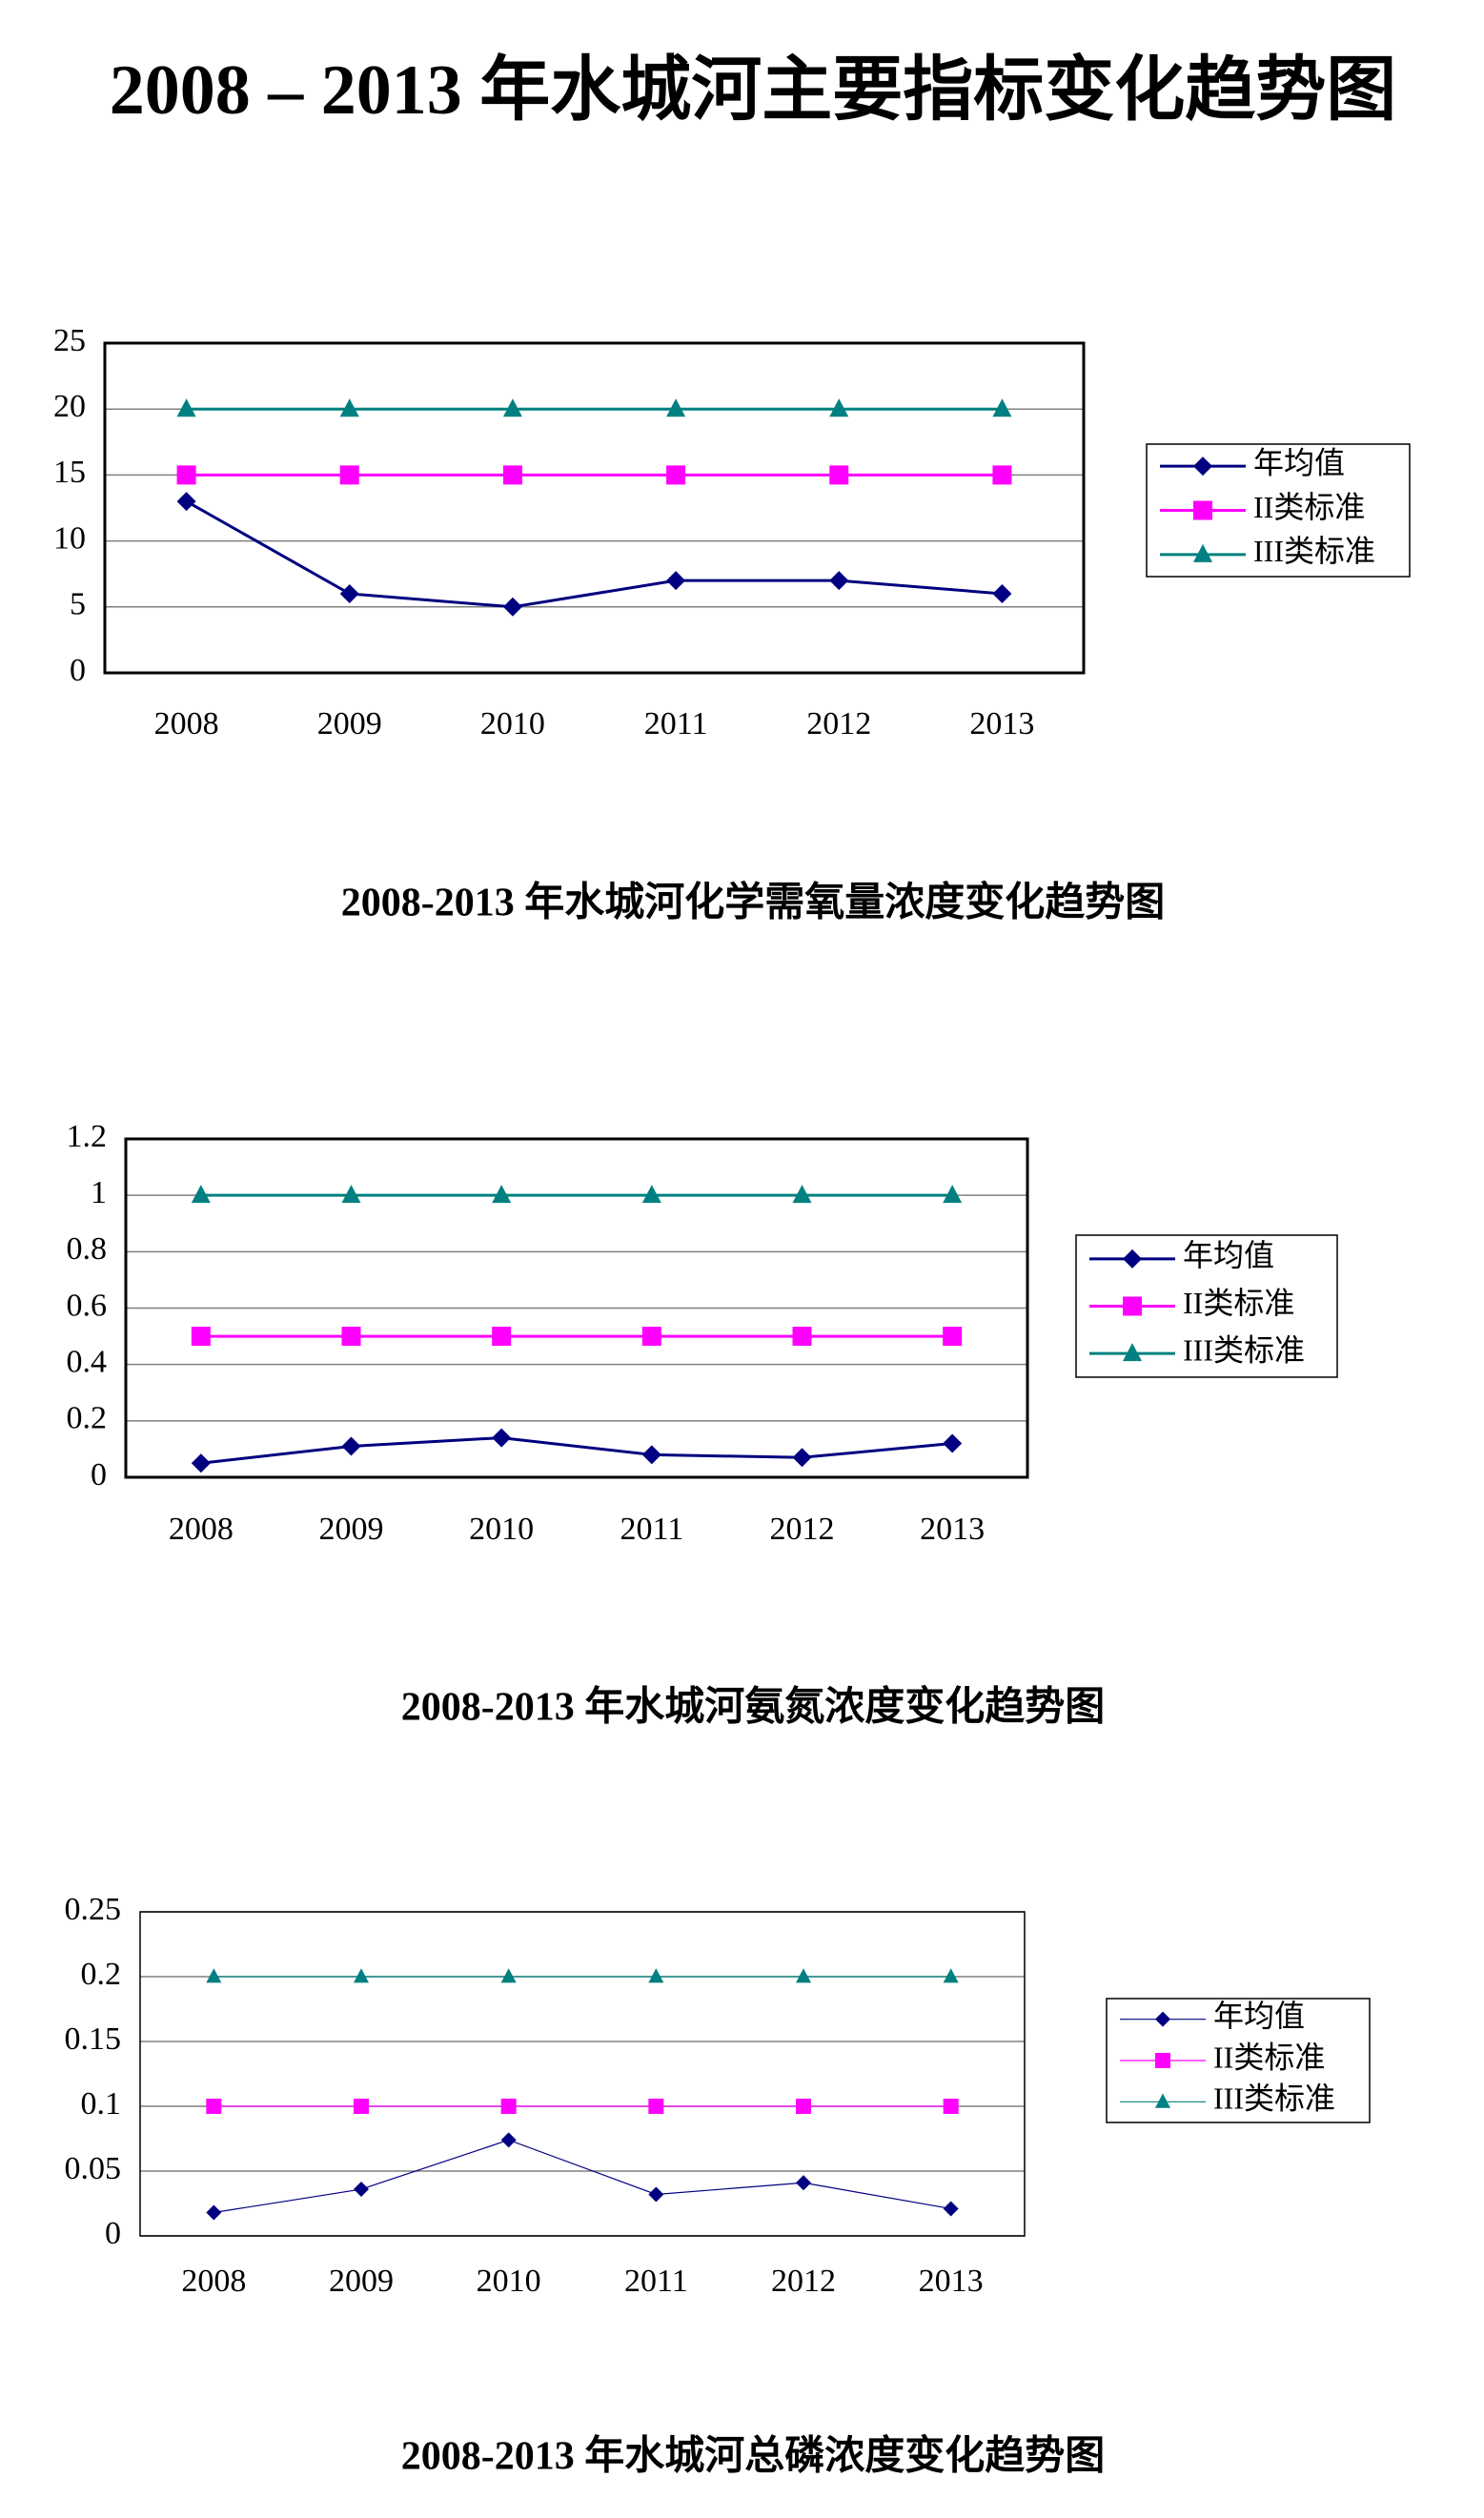 This screenshot has height=2518, width=1484. What do you see at coordinates (101, 2104) in the screenshot?
I see `y-tick-label: 0.1` at bounding box center [101, 2104].